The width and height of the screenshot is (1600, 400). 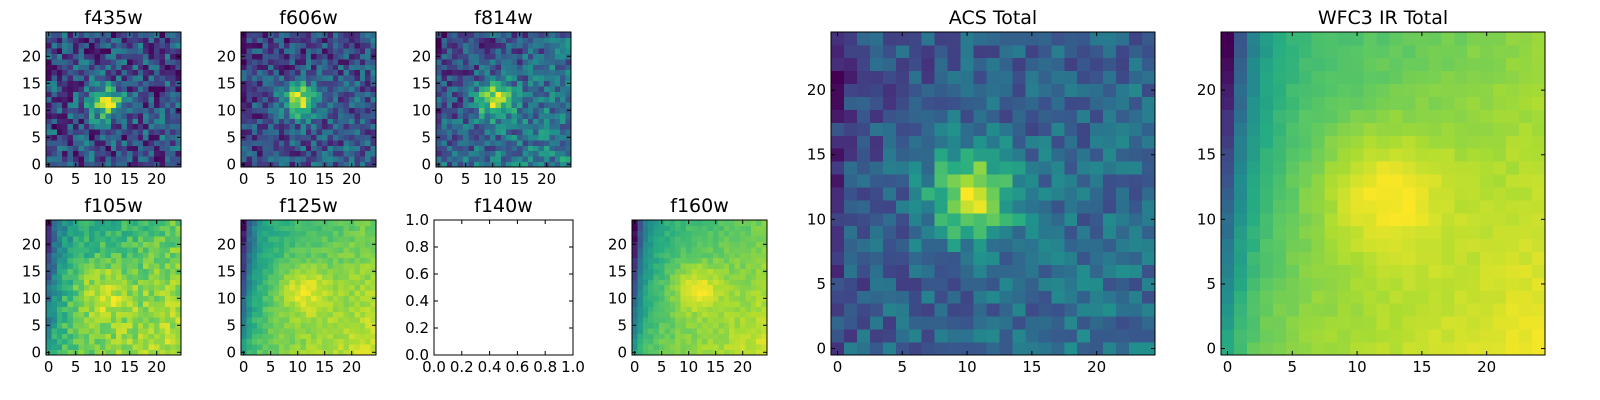 I want to click on x-tick-label: 10, so click(x=688, y=367).